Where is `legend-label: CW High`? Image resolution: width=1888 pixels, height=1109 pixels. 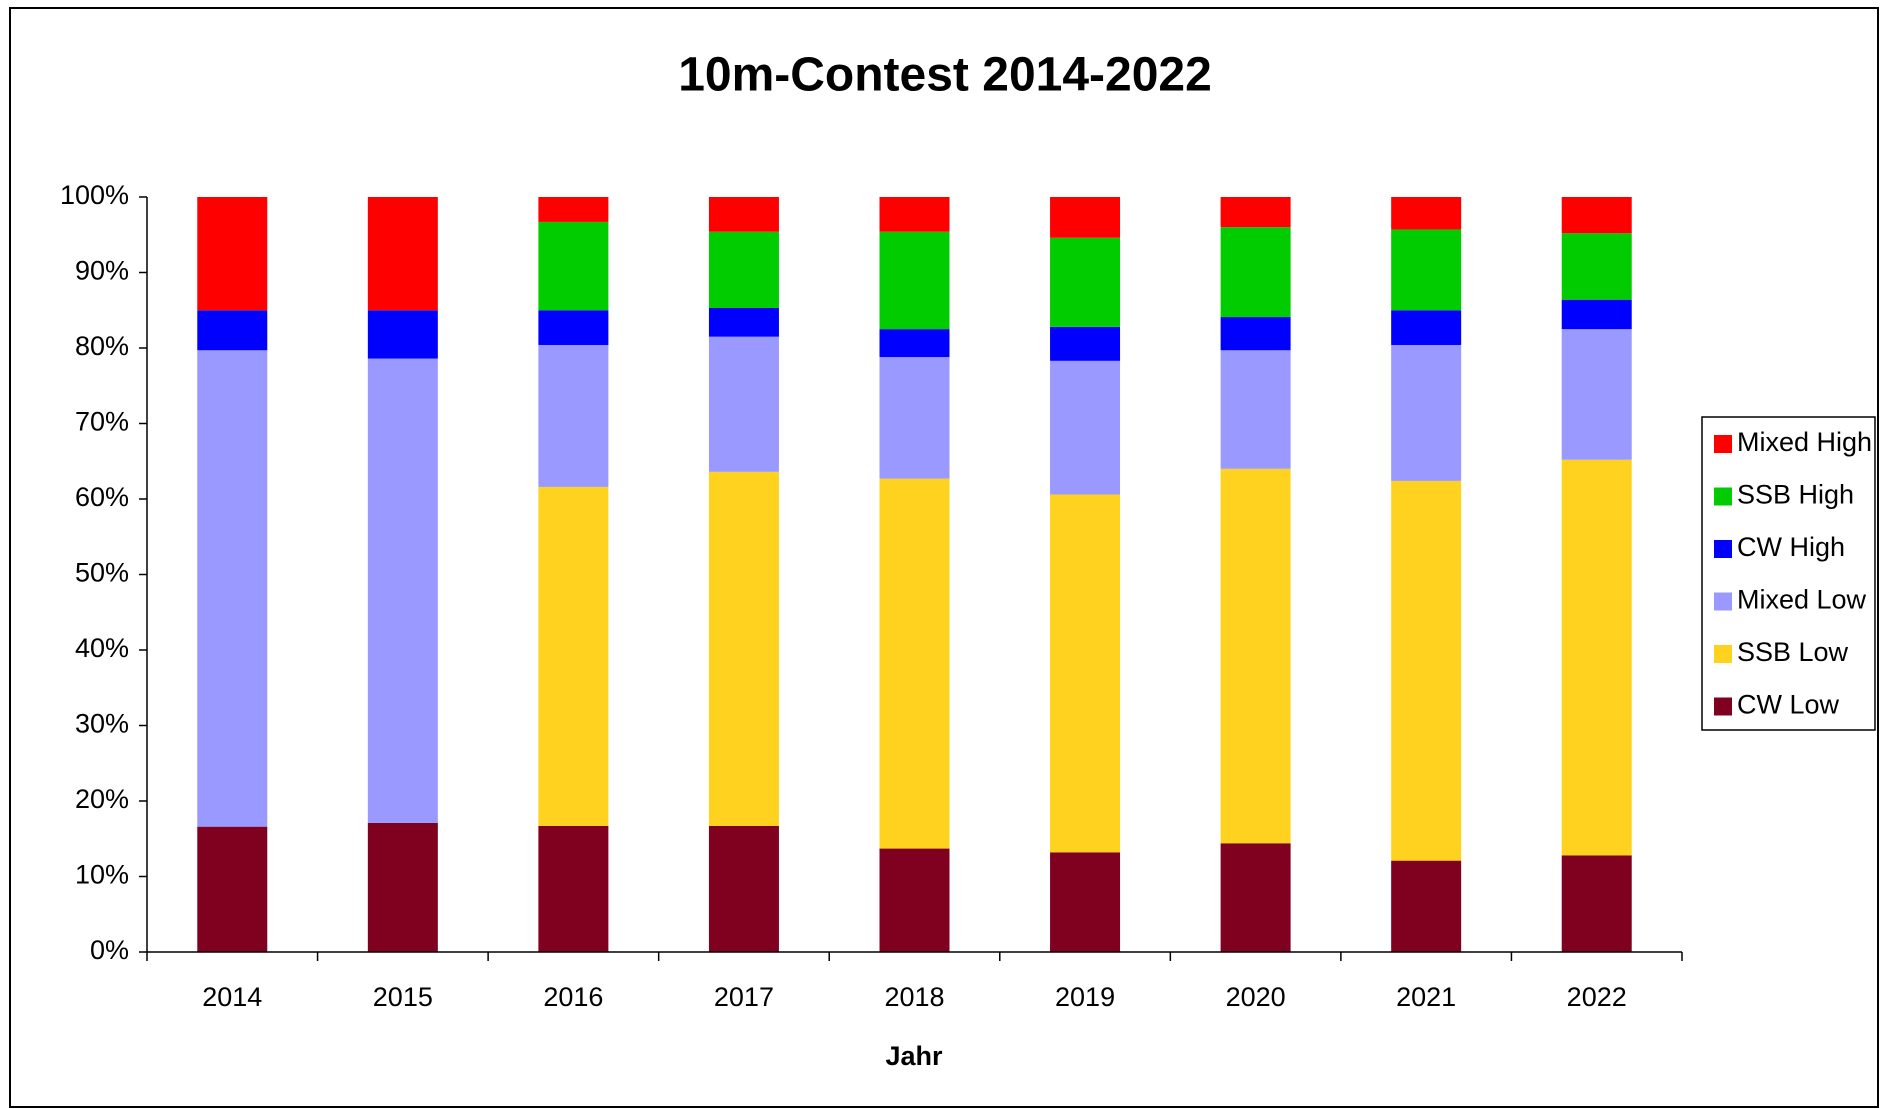
legend-label: CW High is located at coordinates (1791, 547).